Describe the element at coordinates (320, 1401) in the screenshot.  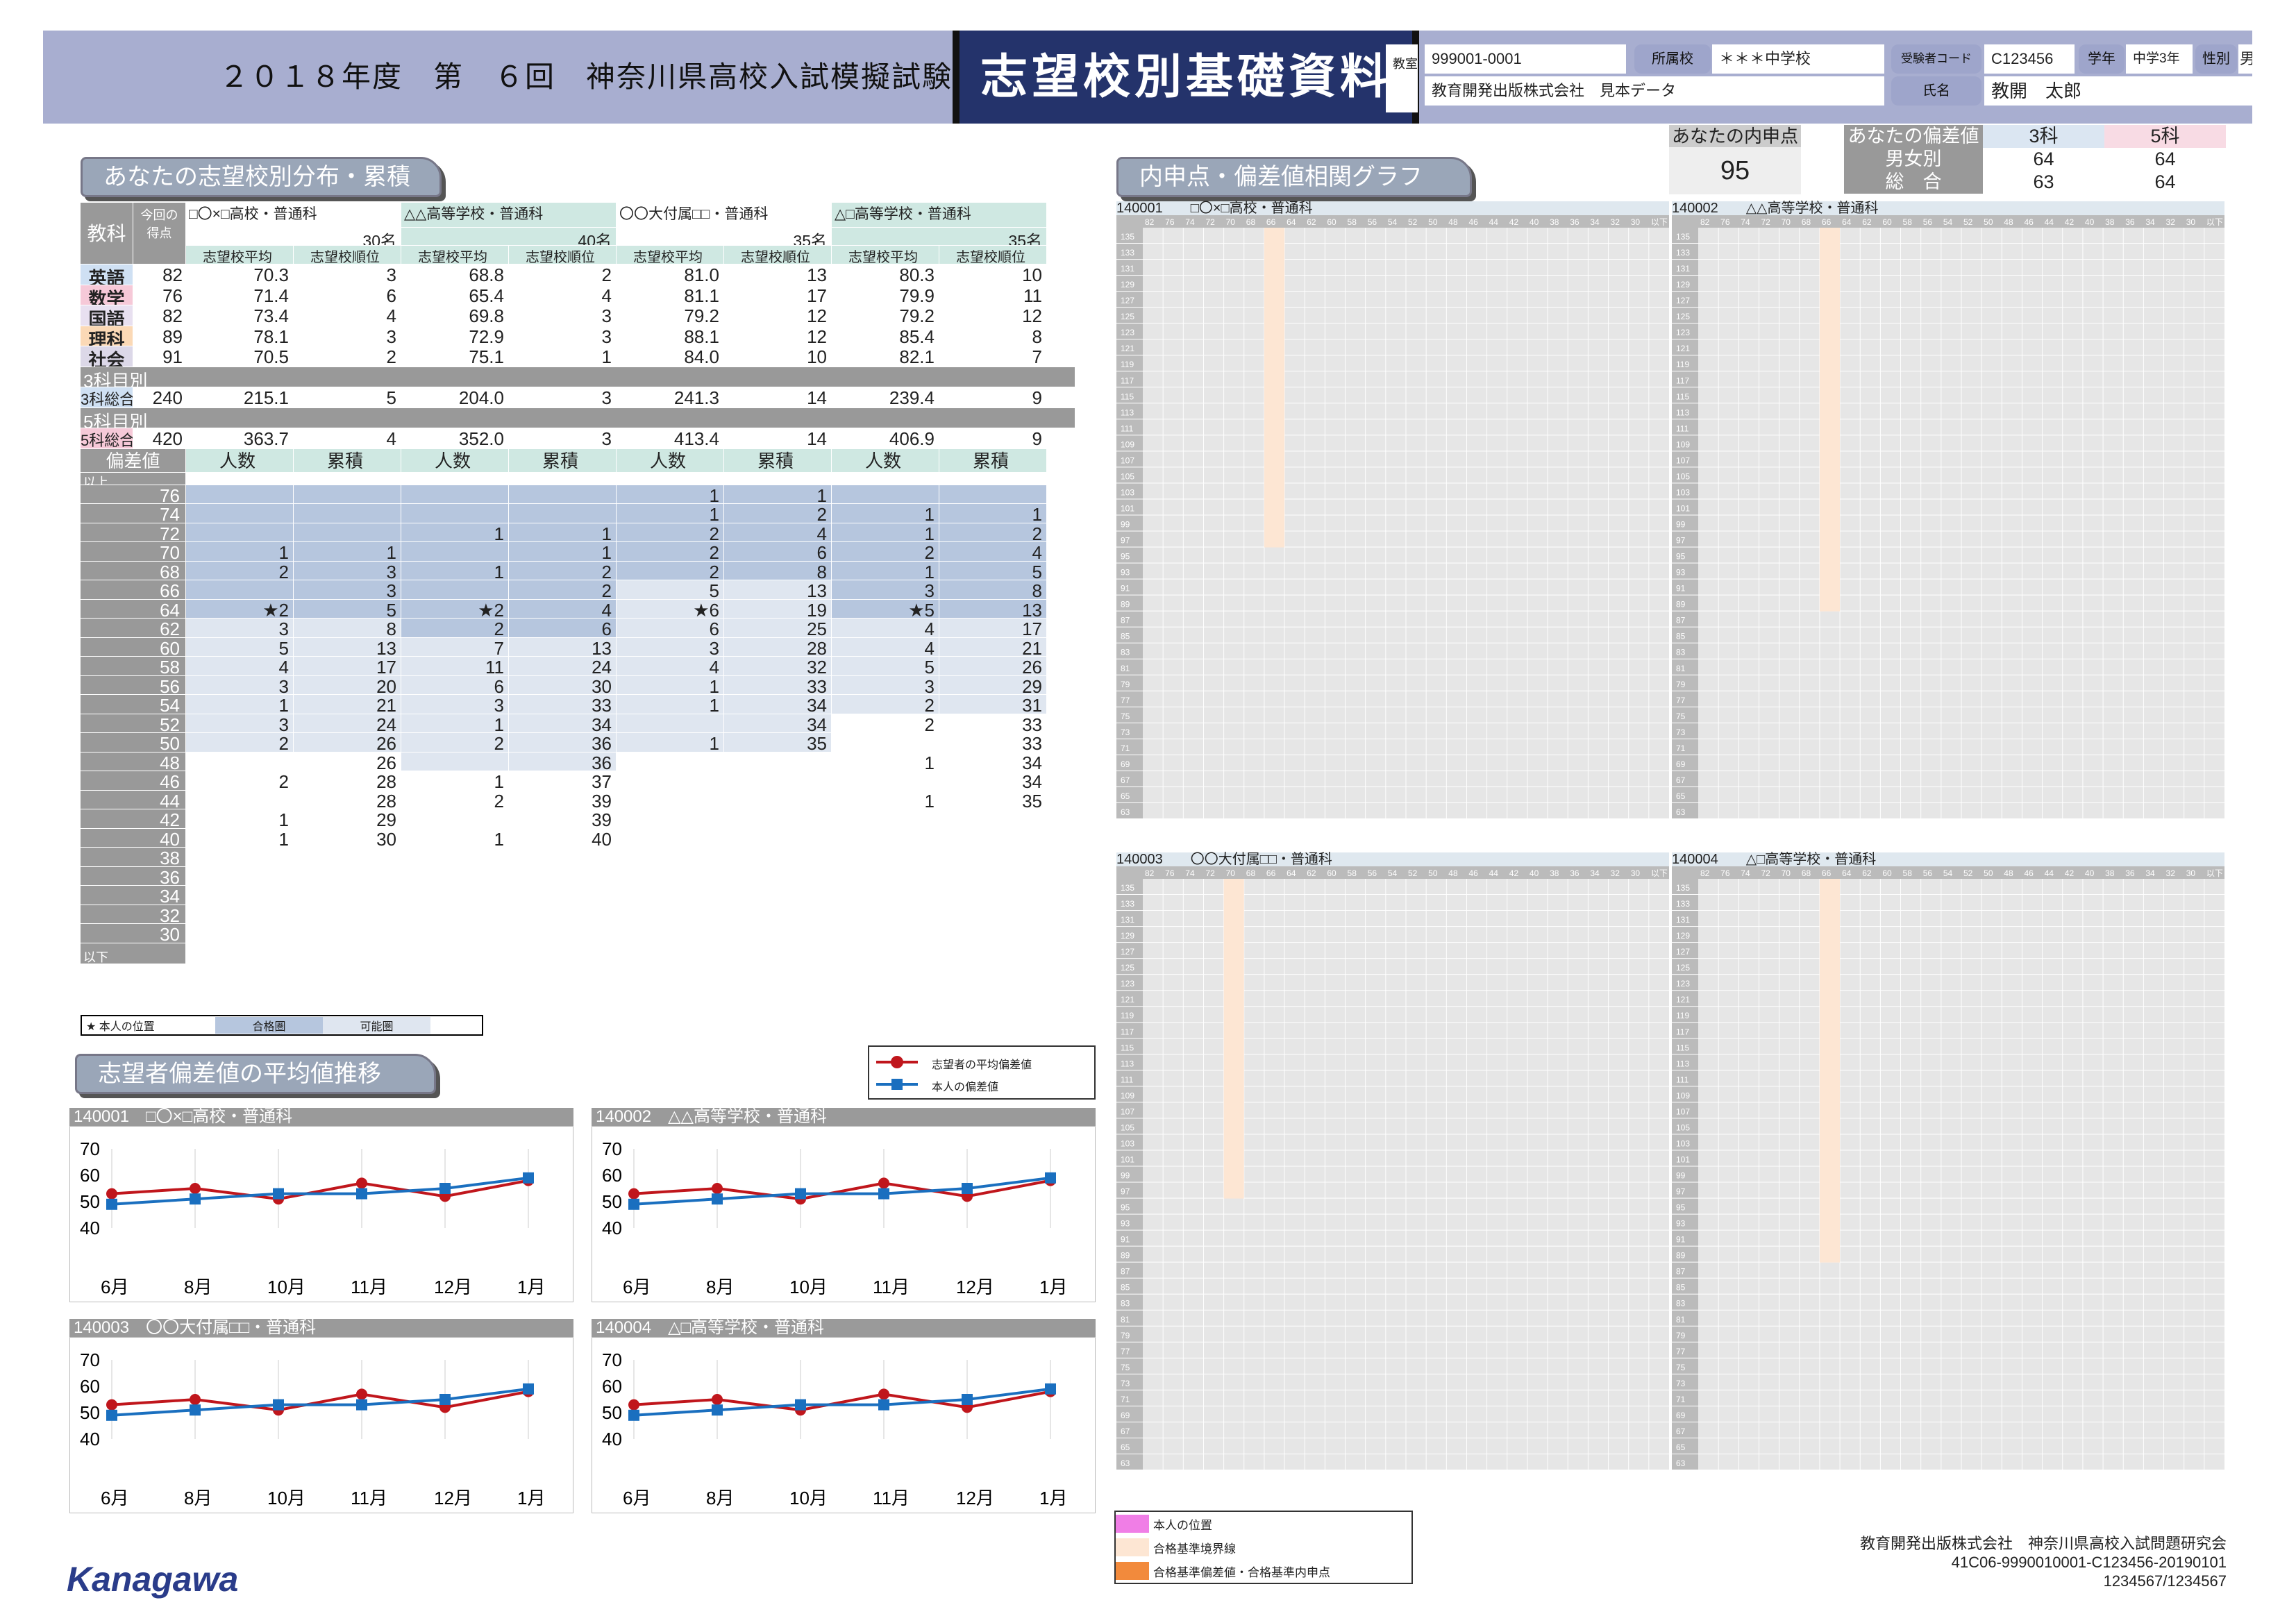
I see `avg-series-line` at that location.